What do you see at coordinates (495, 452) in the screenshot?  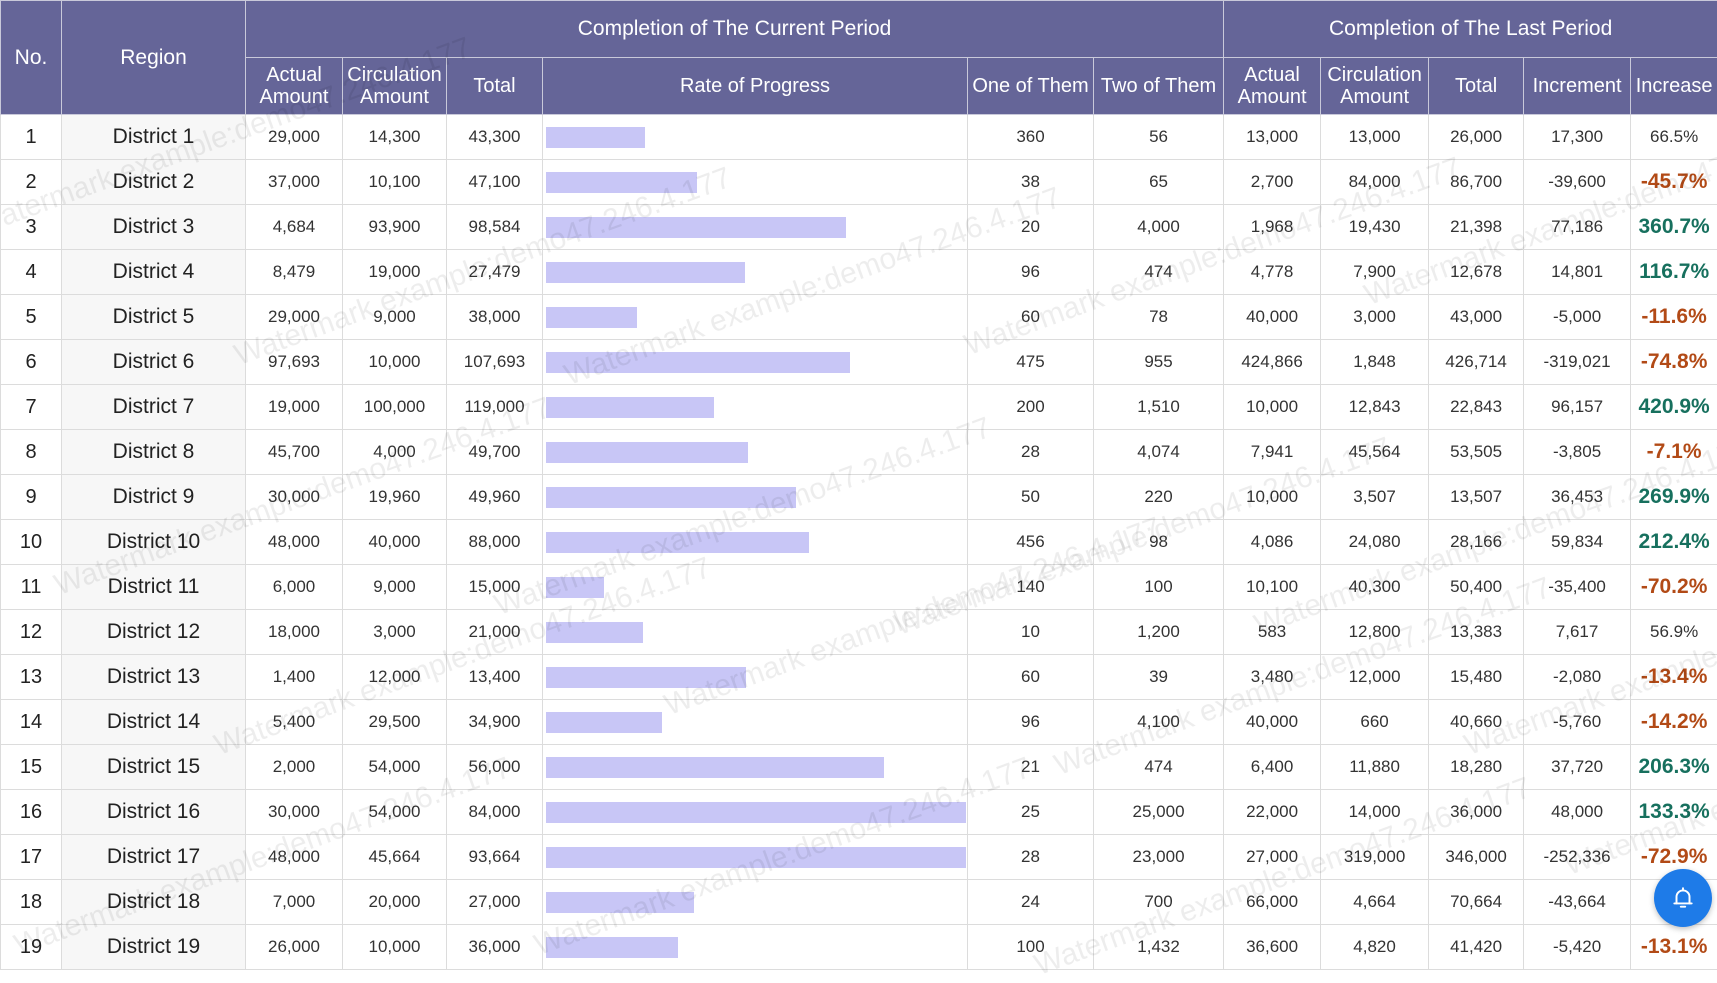 I see `cell-total: 49,700` at bounding box center [495, 452].